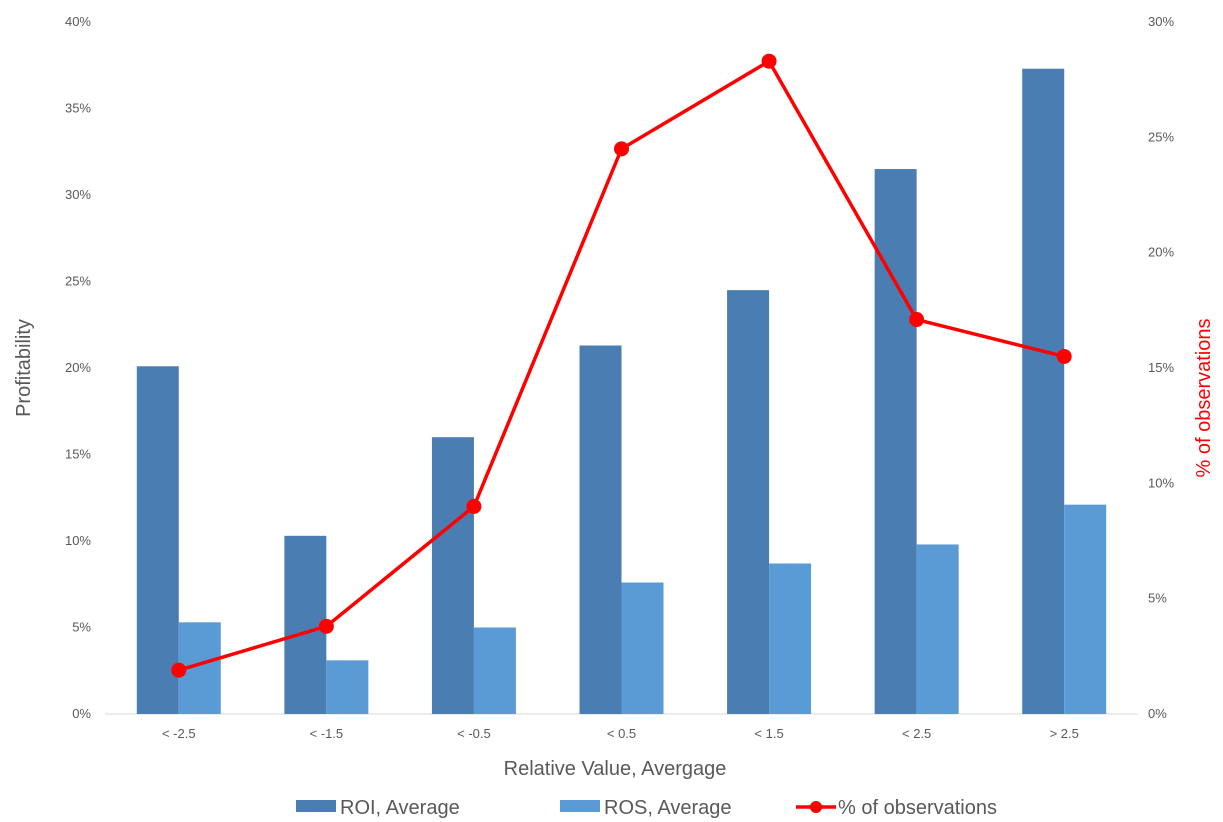 This screenshot has height=822, width=1223. I want to click on y-tick-label: 35%, so click(78, 108).